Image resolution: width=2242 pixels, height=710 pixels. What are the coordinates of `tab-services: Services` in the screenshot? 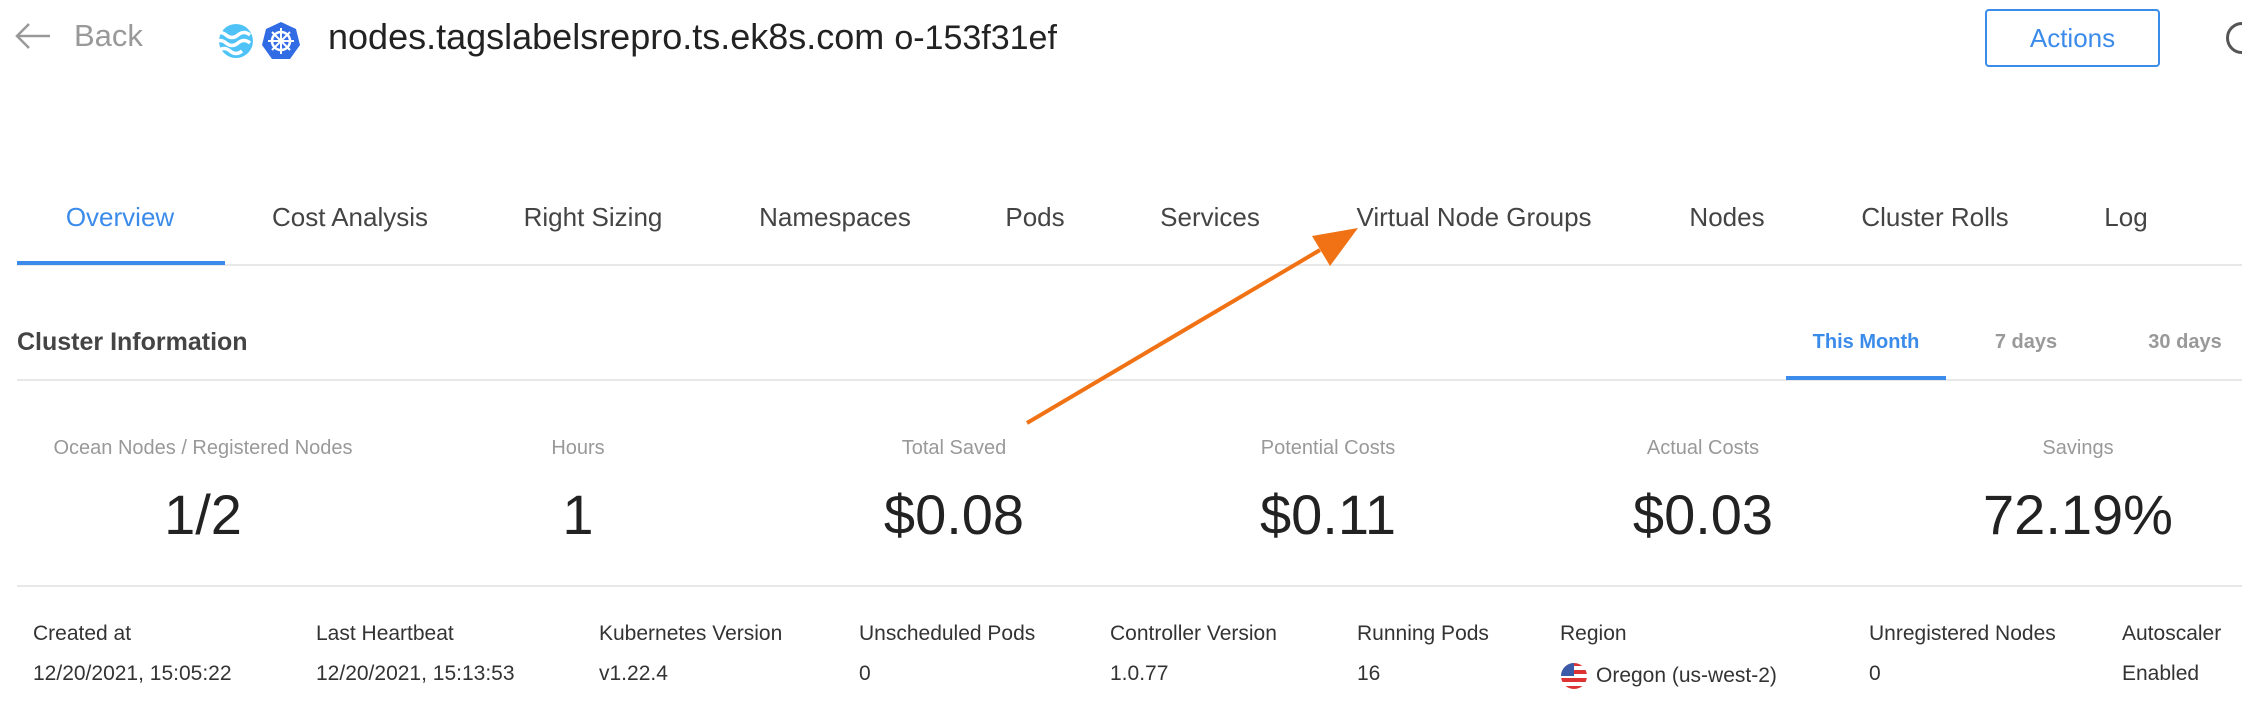 It's located at (1210, 217).